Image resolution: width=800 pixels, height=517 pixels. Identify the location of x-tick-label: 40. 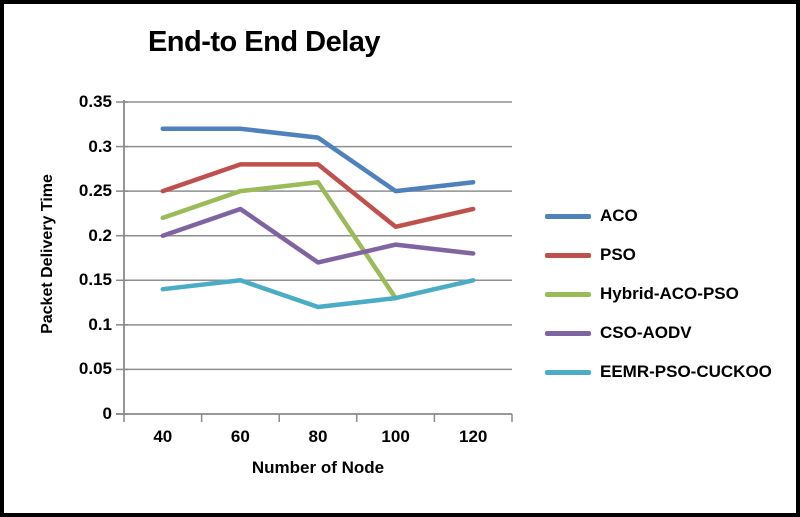
(163, 436).